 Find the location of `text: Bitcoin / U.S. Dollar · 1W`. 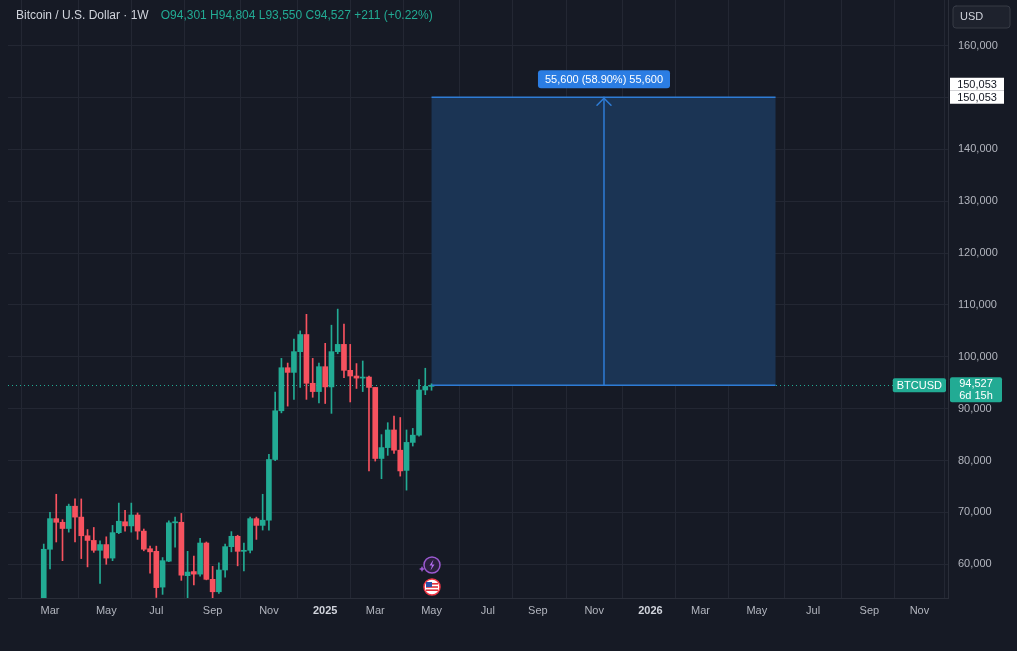

text: Bitcoin / U.S. Dollar · 1W is located at coordinates (83, 15).